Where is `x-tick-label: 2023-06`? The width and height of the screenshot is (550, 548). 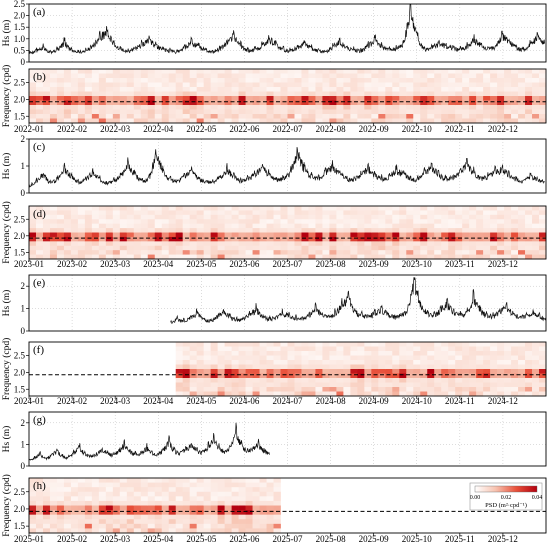 x-tick-label: 2023-06 is located at coordinates (244, 264).